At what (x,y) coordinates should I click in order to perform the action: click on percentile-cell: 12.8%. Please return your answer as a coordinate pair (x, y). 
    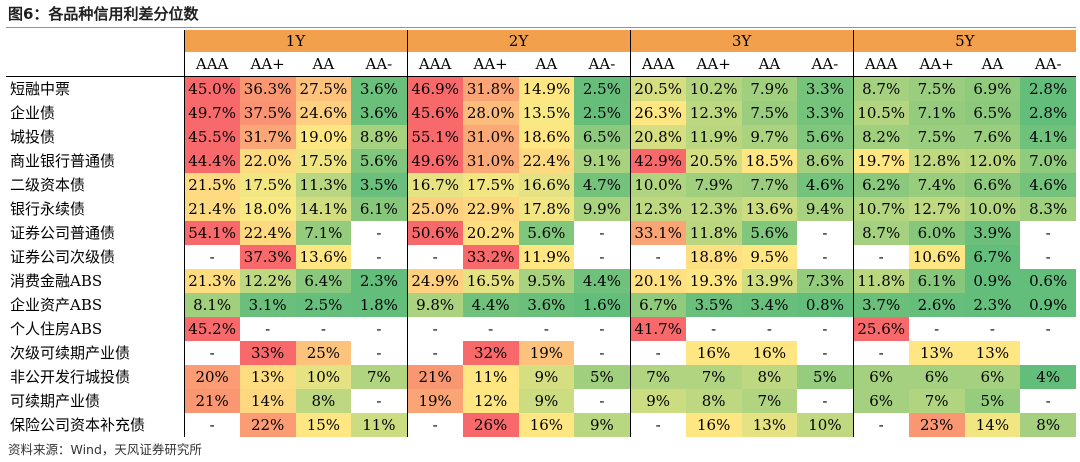
    Looking at the image, I should click on (936, 161).